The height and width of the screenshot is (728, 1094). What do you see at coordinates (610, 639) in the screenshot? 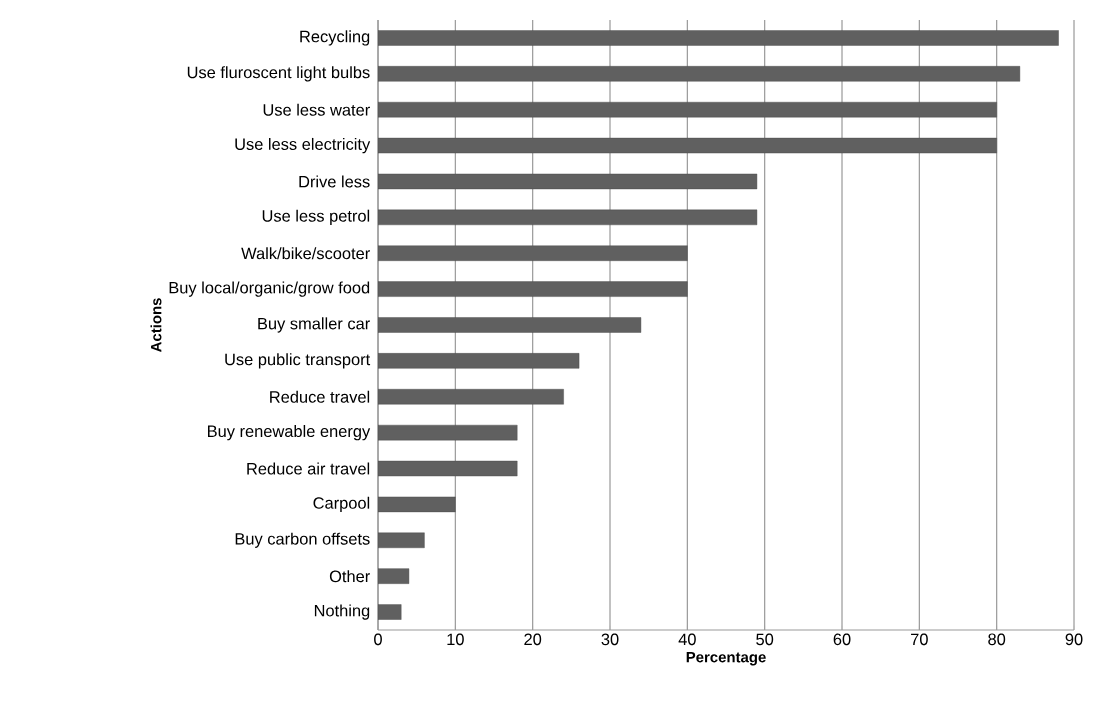
I see `x-tick-label: 30` at bounding box center [610, 639].